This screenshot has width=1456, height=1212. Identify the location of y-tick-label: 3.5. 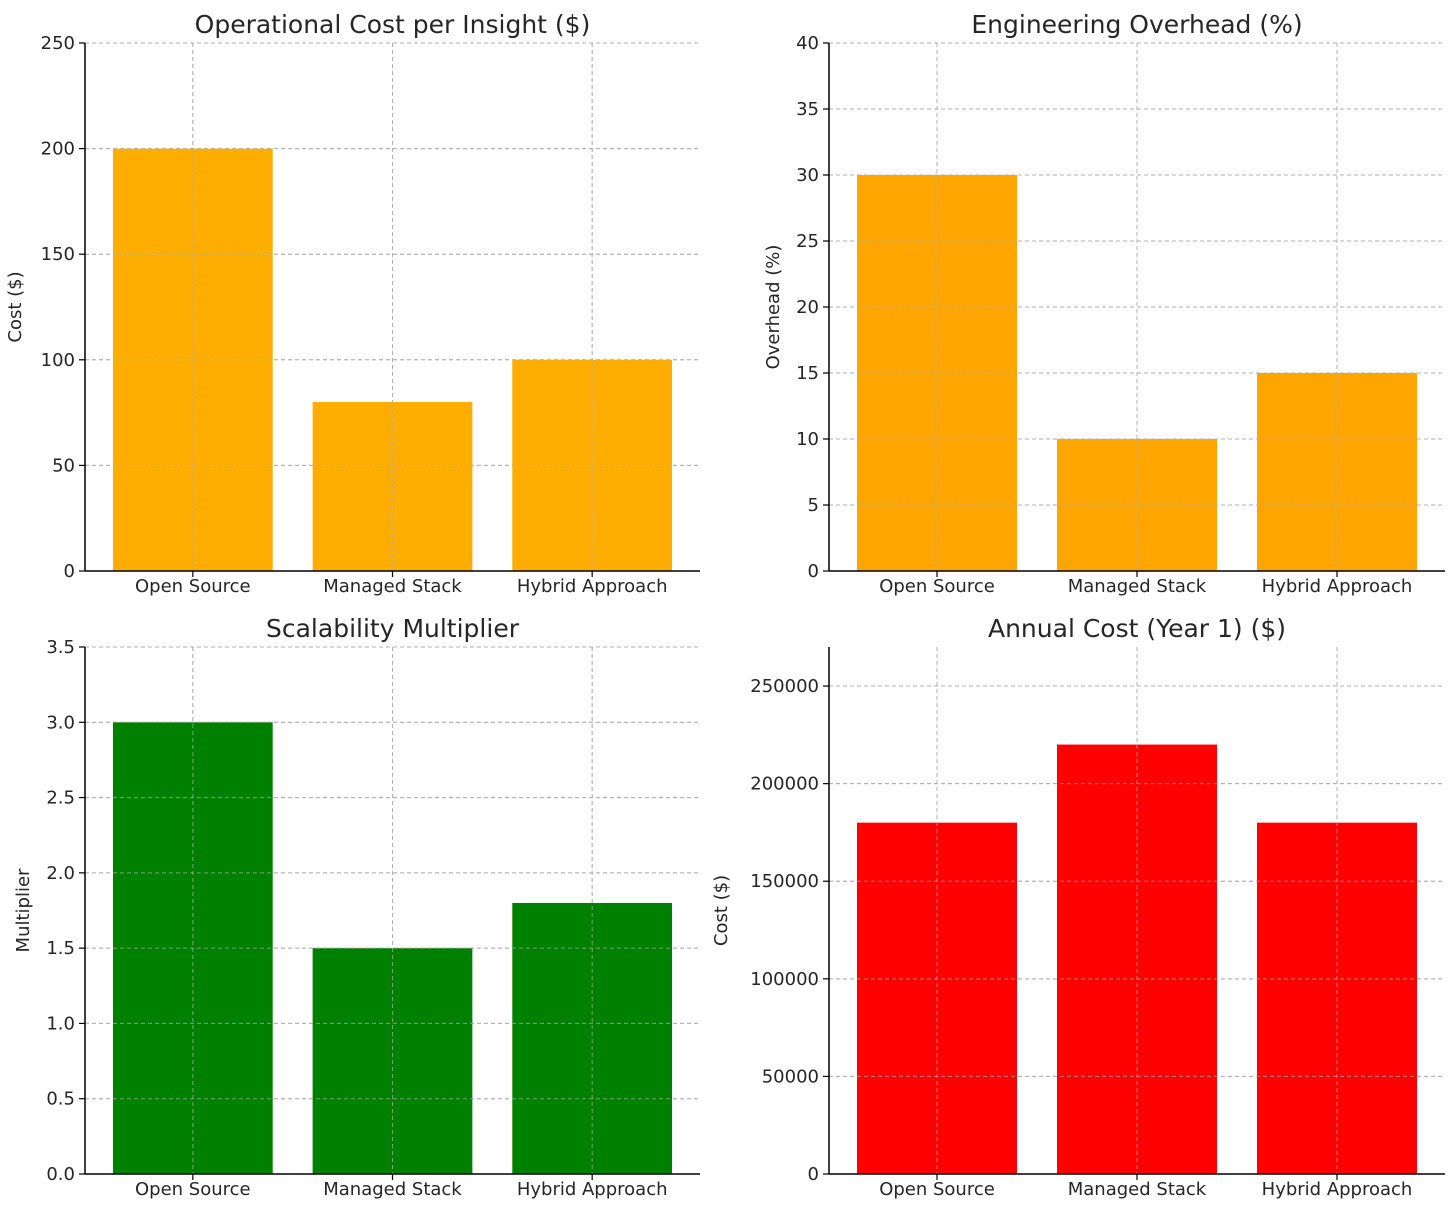
(60, 647).